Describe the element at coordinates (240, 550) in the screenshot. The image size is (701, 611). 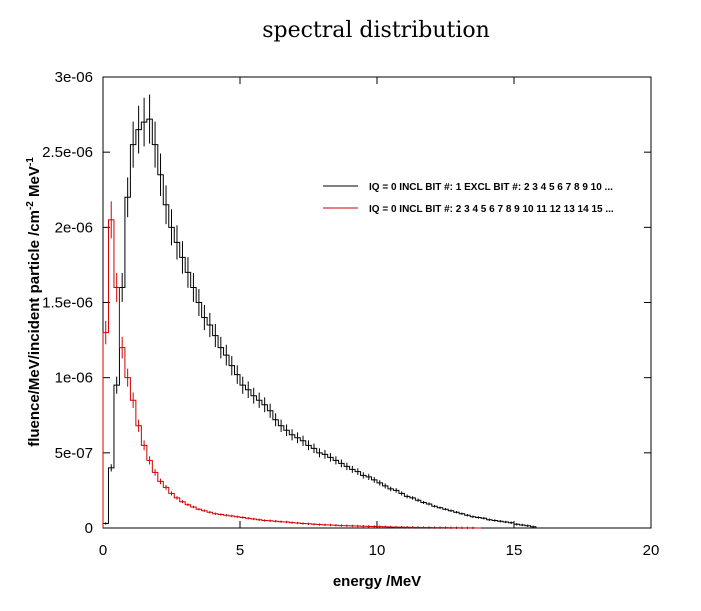
I see `x-tick-label: 5` at that location.